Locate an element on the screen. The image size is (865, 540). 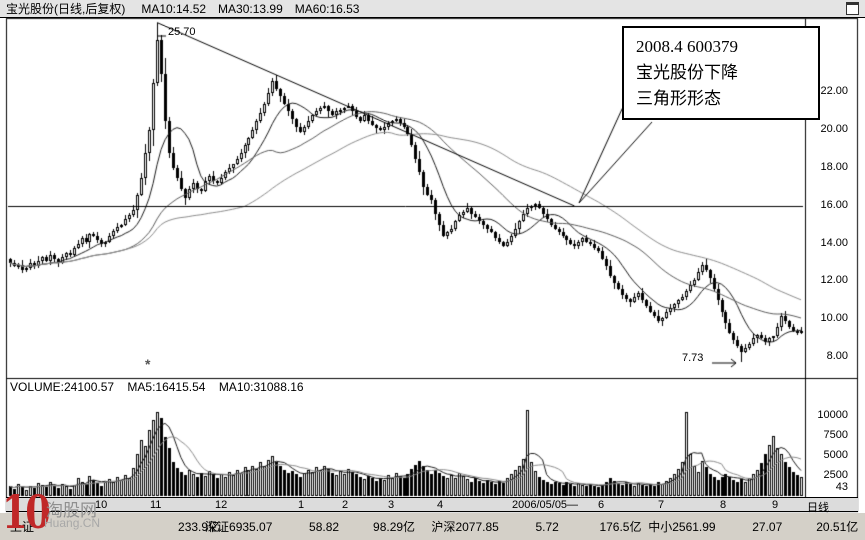
price-axis-label: 14.00 is located at coordinates (834, 243).